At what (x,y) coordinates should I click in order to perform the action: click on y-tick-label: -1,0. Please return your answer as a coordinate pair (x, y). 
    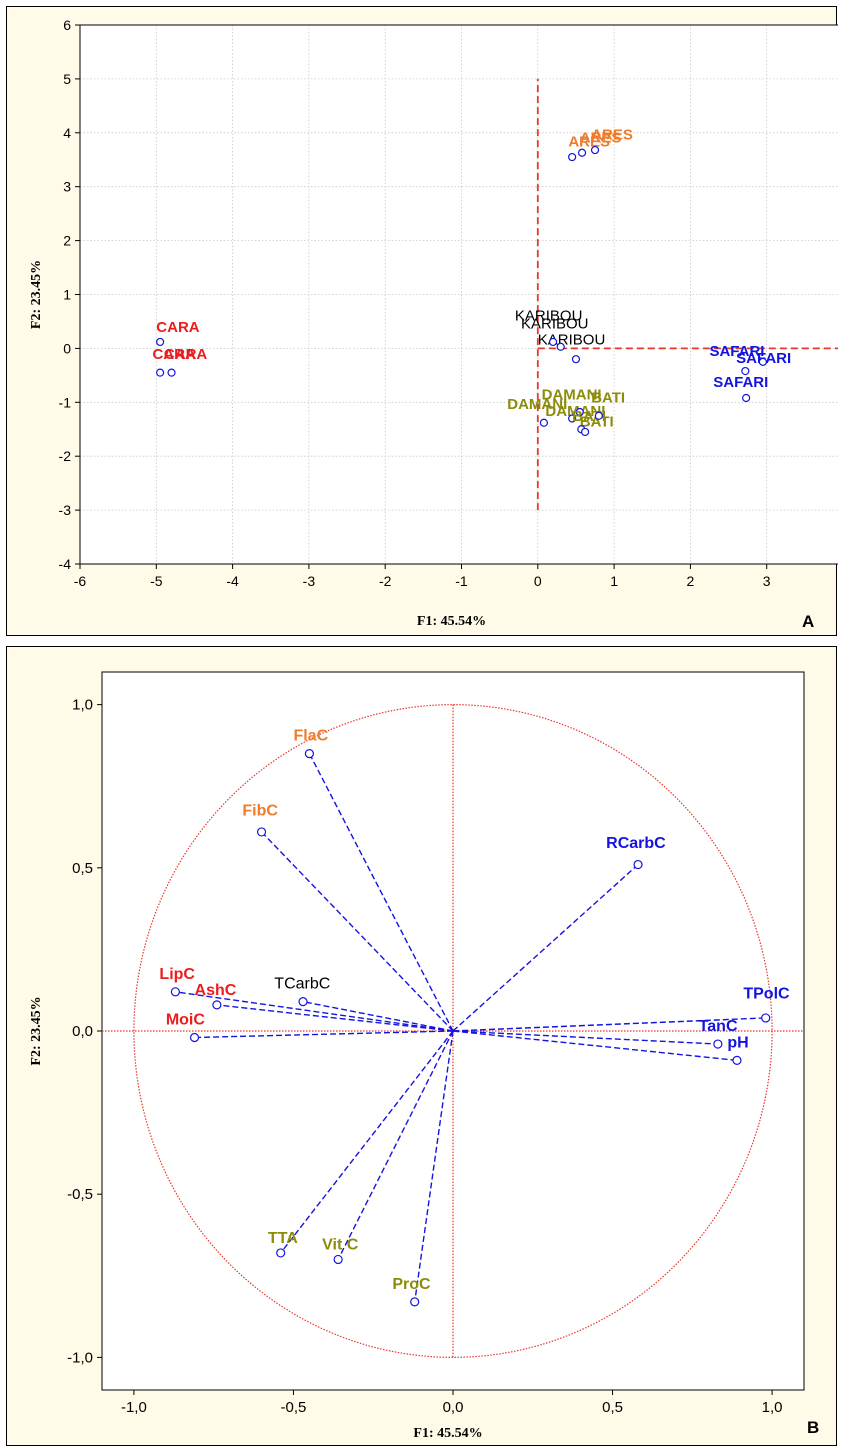
    Looking at the image, I should click on (80, 1357).